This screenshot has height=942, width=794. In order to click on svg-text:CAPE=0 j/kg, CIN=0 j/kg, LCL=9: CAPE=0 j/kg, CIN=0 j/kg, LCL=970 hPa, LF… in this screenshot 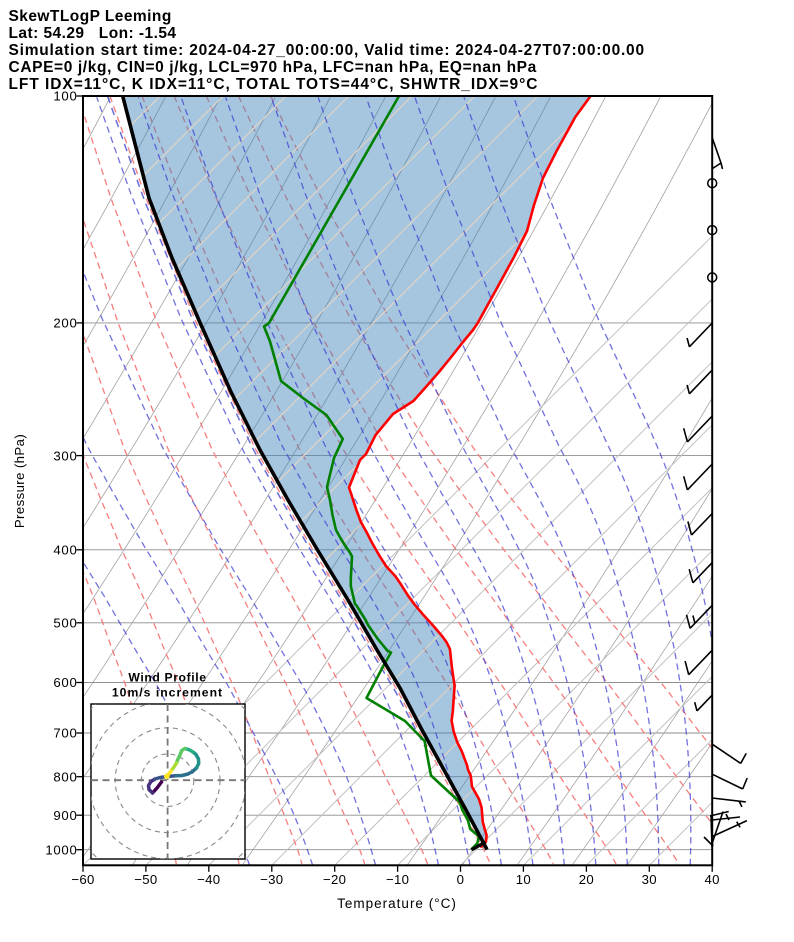, I will do `click(273, 67)`.